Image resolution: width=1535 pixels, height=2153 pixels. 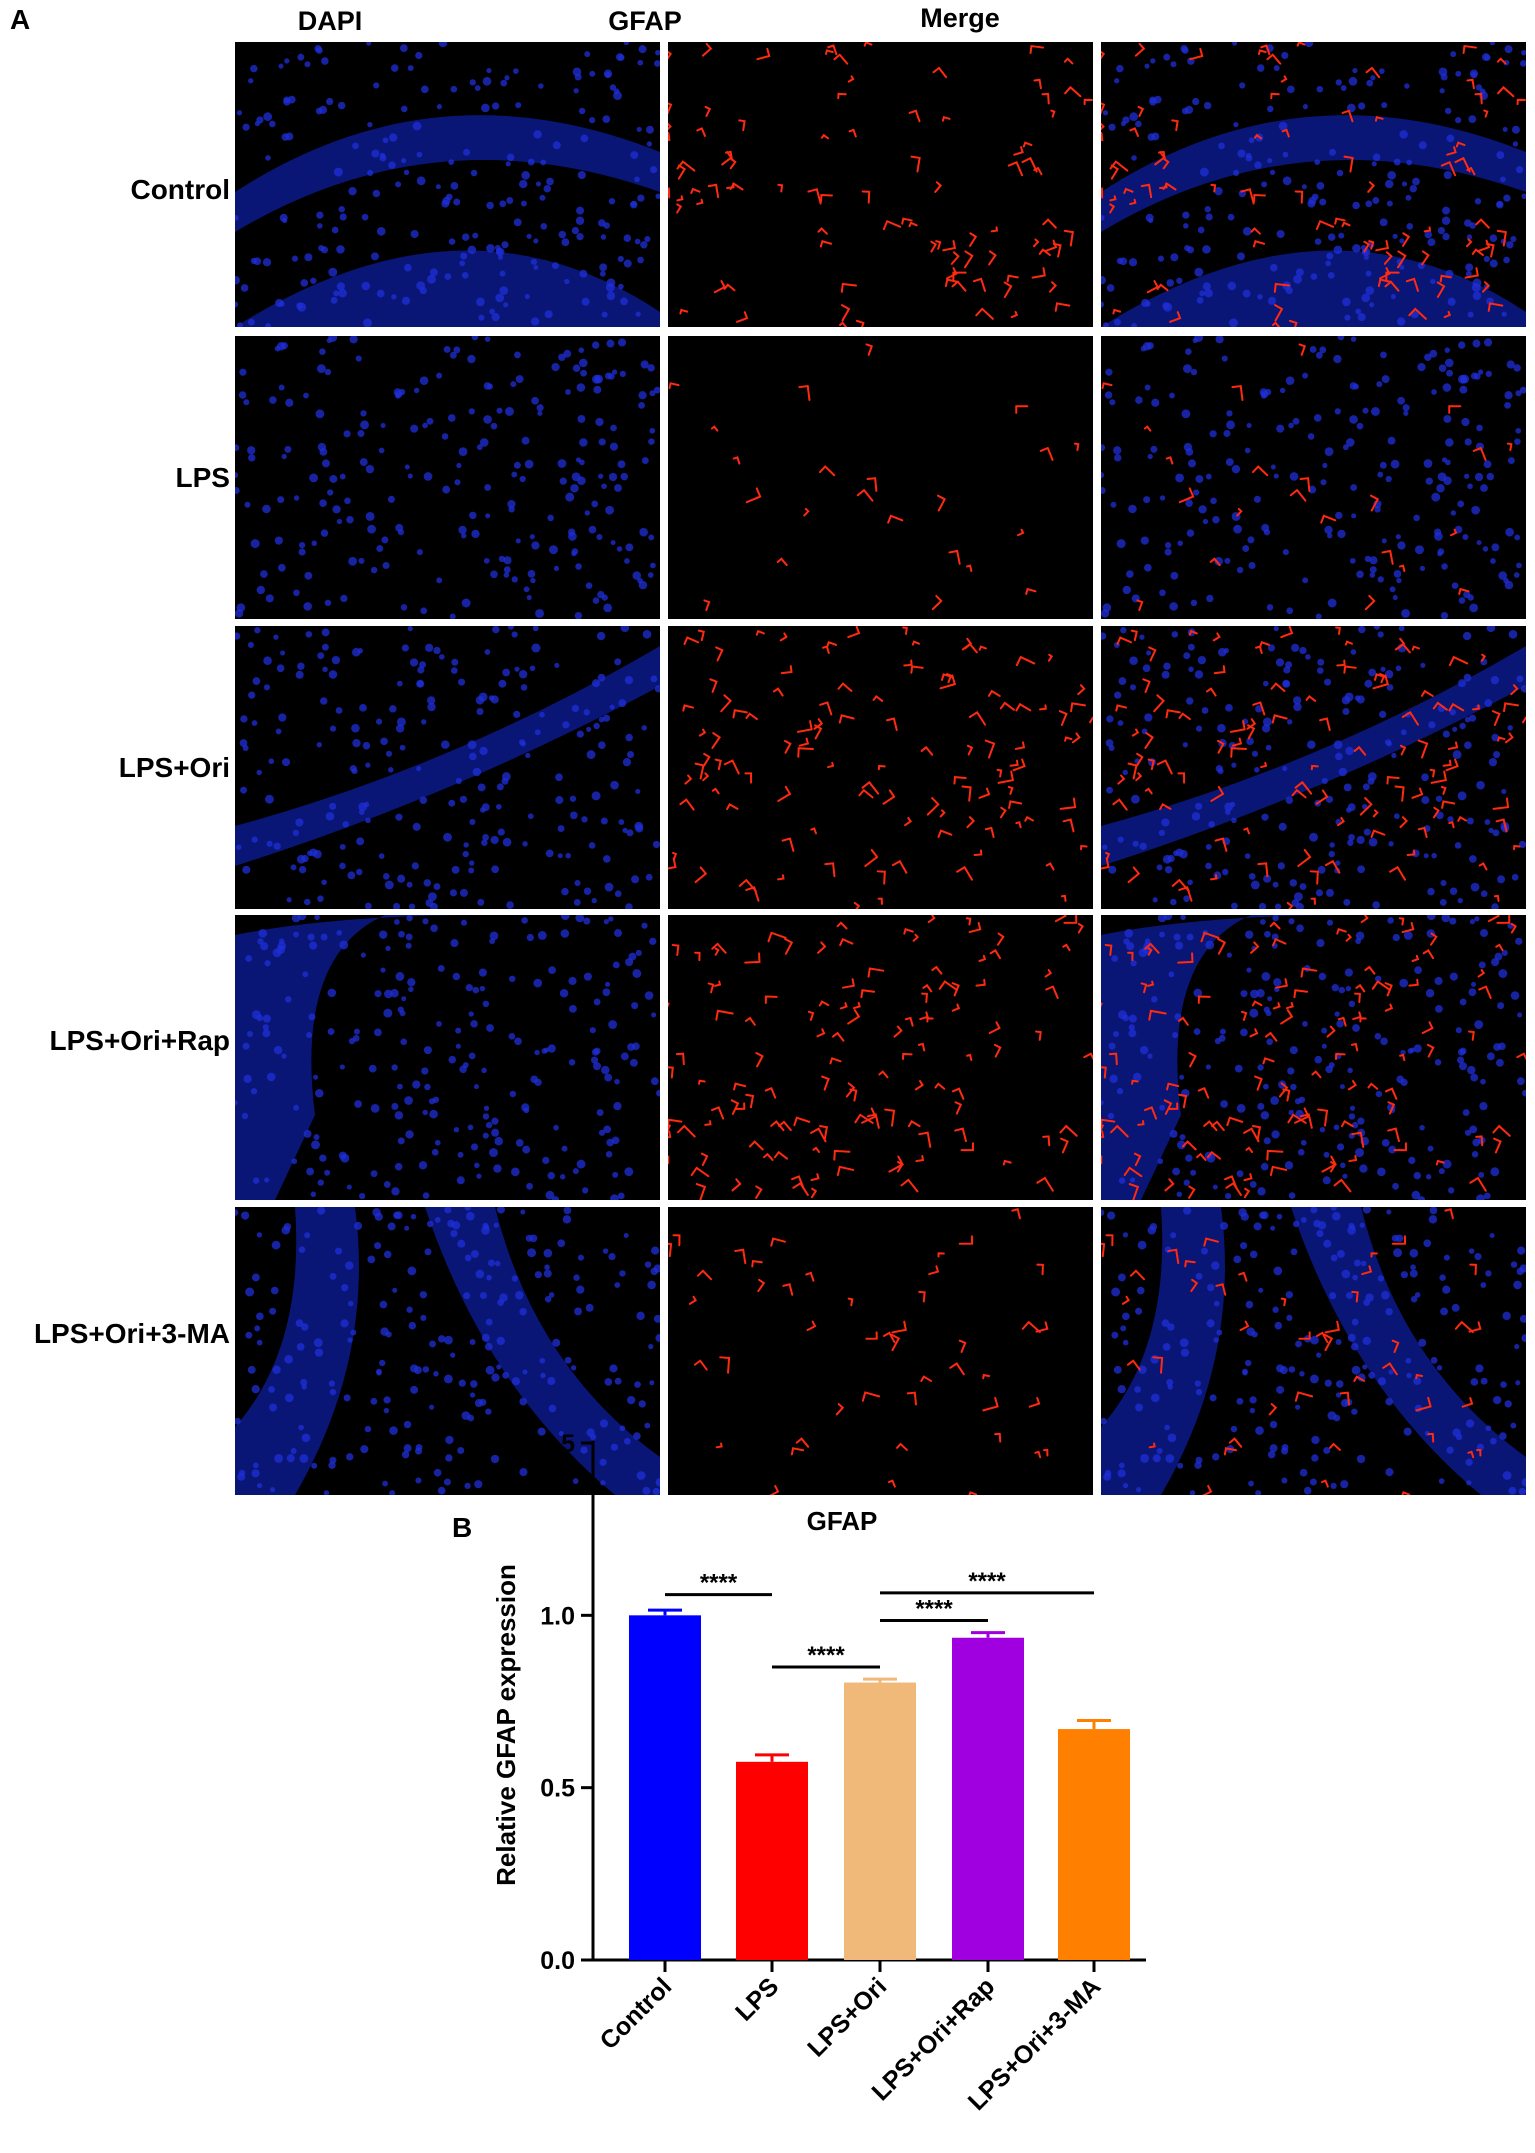 I want to click on chart-axes: 0.0 0.5 1.0 1.5, so click(x=843, y=1702).